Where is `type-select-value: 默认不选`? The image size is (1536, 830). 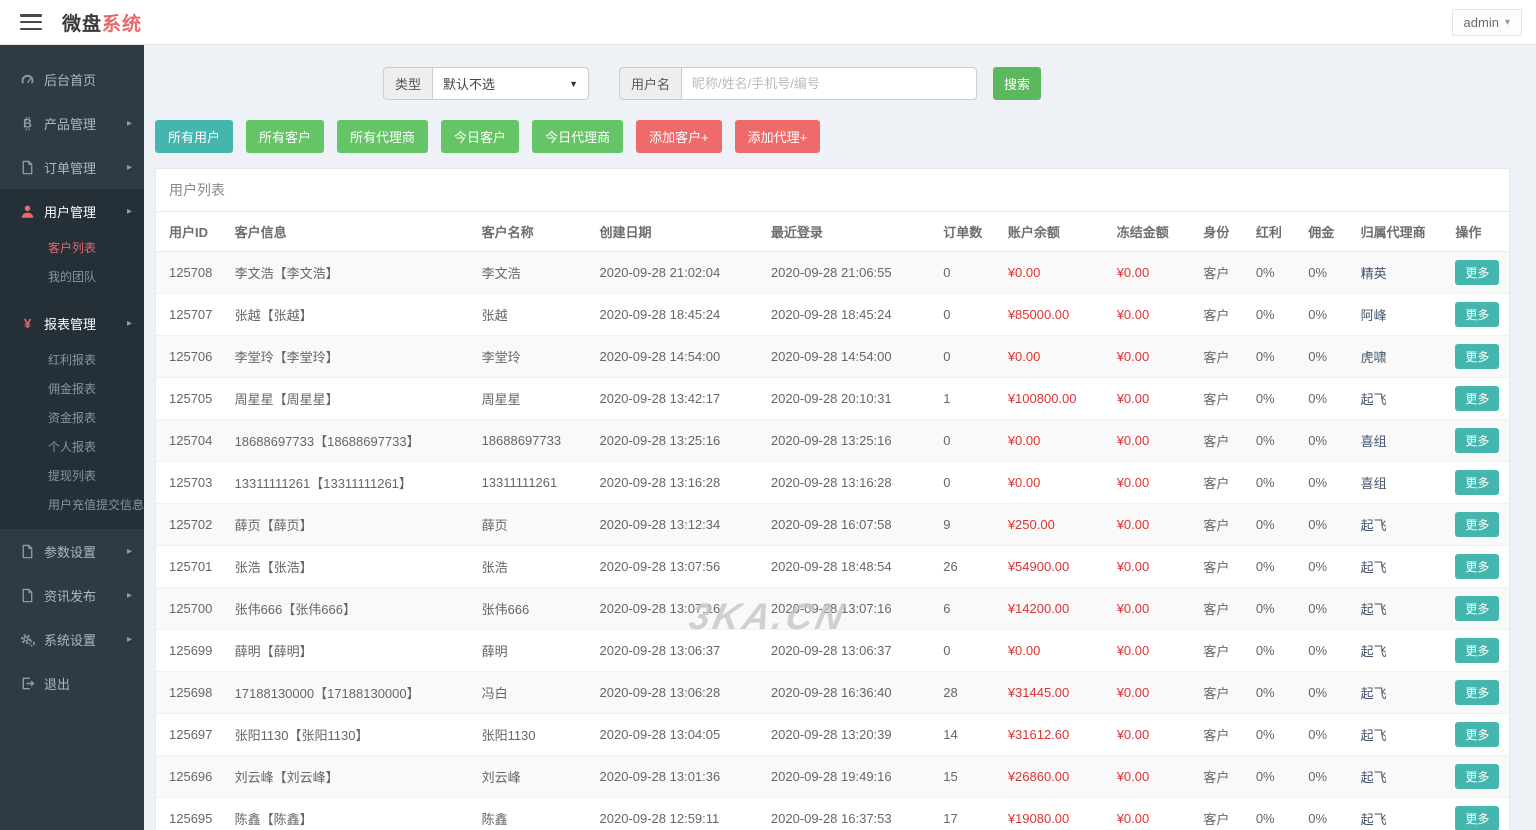 type-select-value: 默认不选 is located at coordinates (469, 84).